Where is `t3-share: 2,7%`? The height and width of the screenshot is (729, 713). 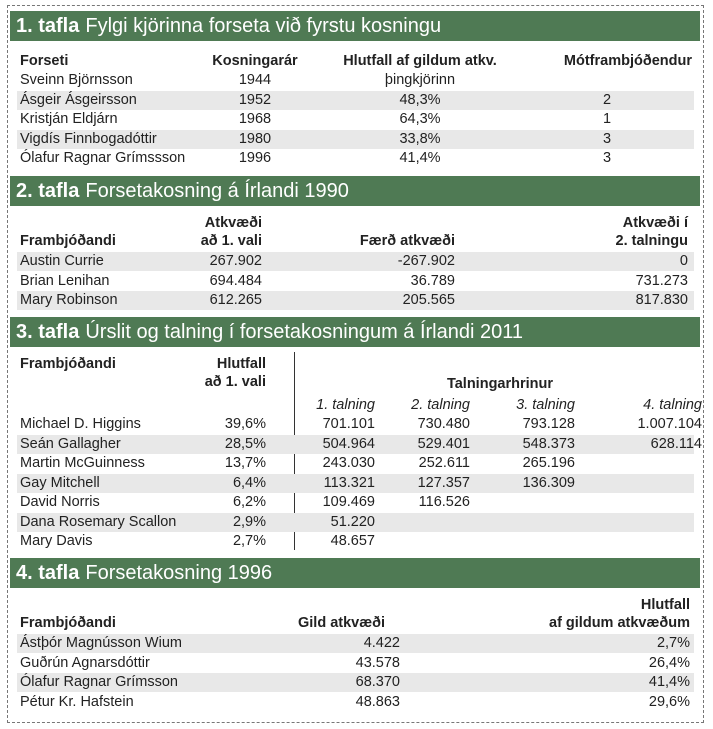
t3-share: 2,7% is located at coordinates (249, 541).